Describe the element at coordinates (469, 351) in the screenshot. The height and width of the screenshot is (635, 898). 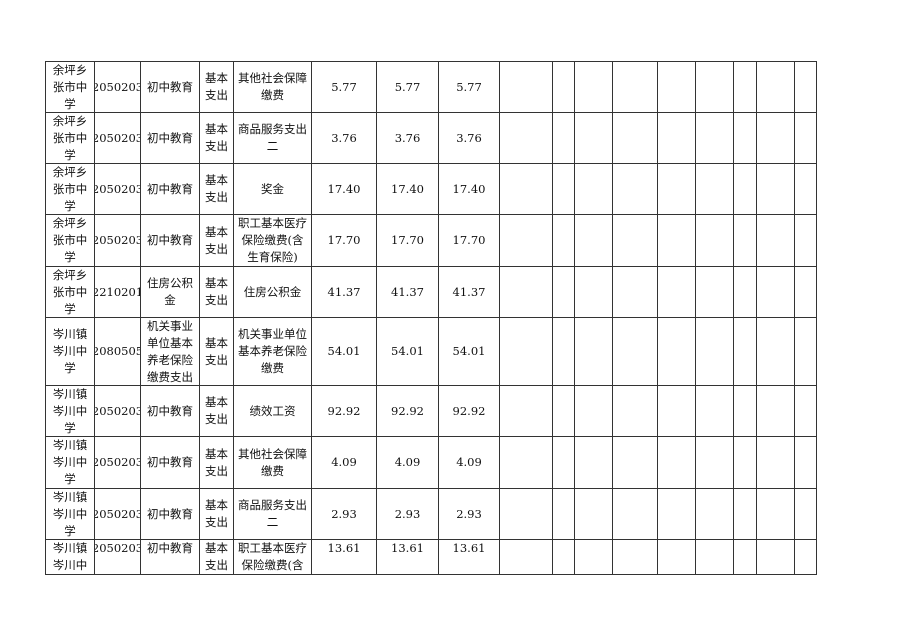
I see `amount-basic-cell-text: 54.01` at that location.